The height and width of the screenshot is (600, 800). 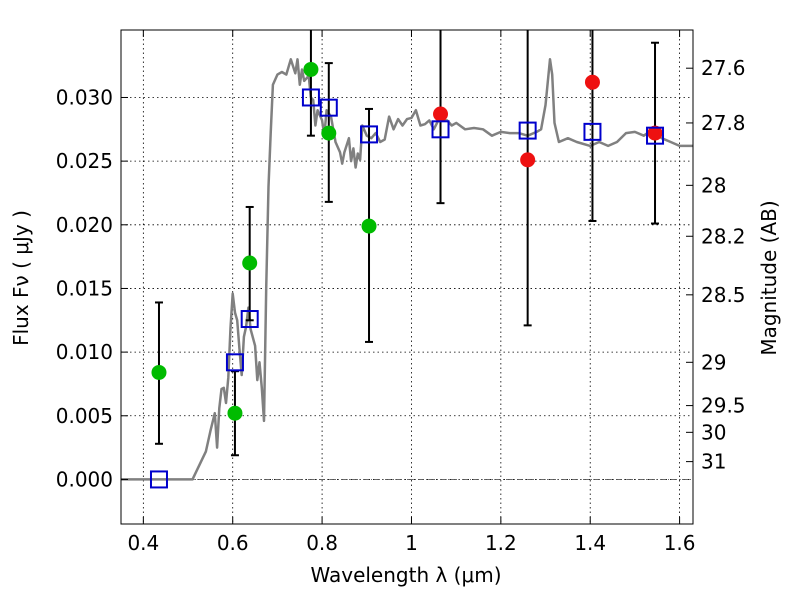 I want to click on y2-tick-label: 30, so click(x=713, y=432).